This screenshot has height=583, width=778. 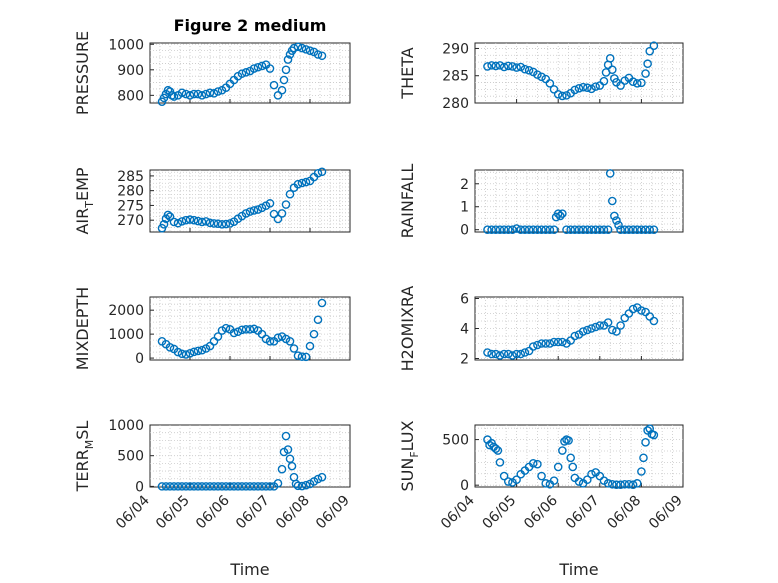 What do you see at coordinates (407, 73) in the screenshot?
I see `y-label-main: THETA` at bounding box center [407, 73].